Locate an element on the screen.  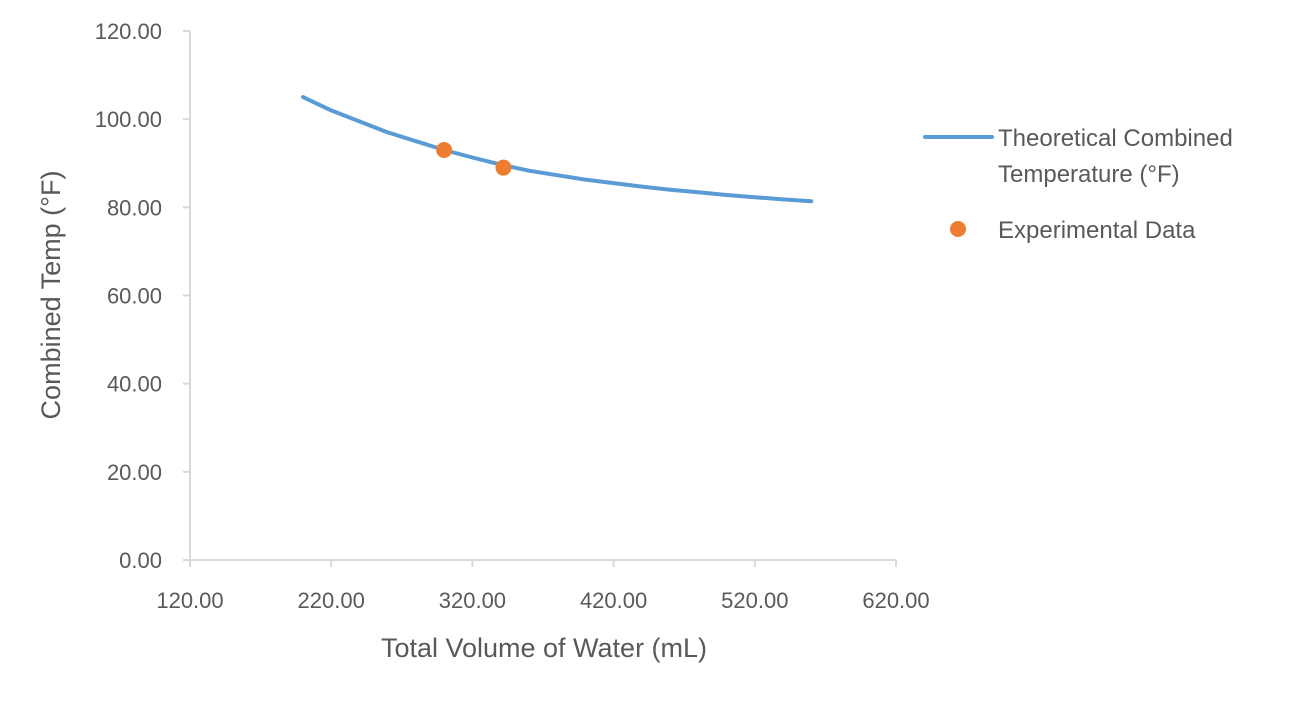
y-axis-title: Combined Temp (°F) is located at coordinates (51, 295).